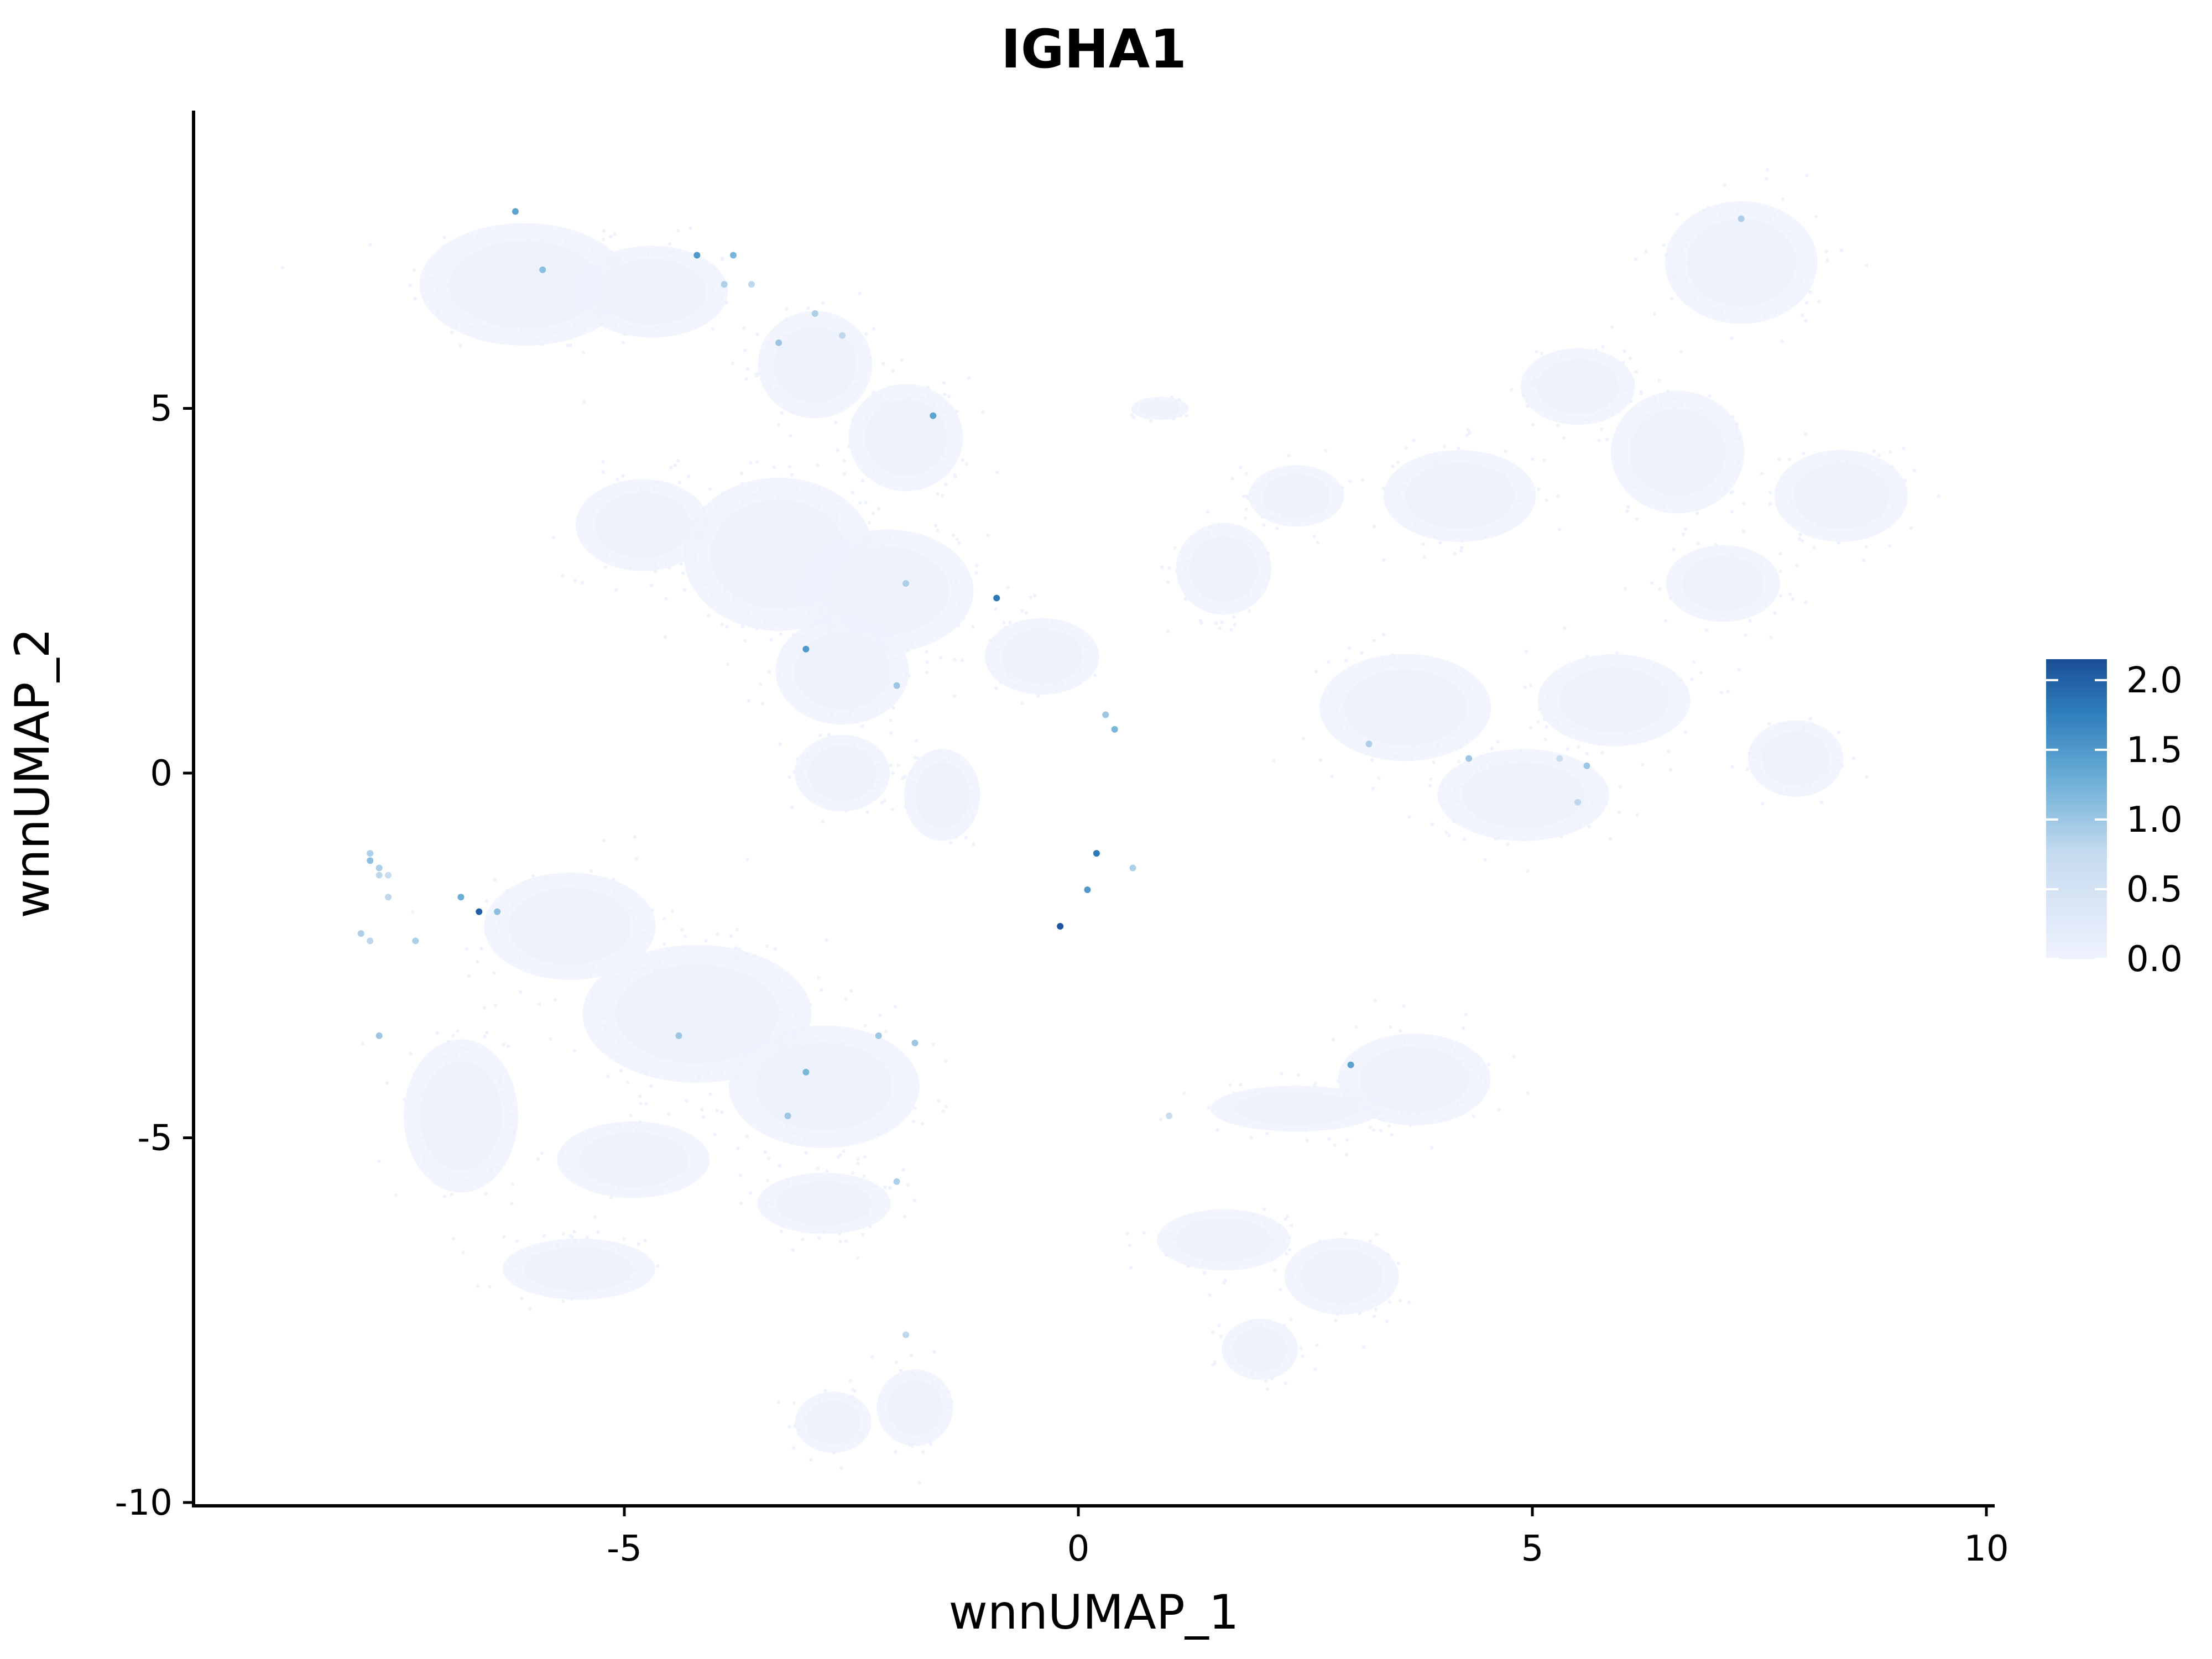 Image resolution: width=2212 pixels, height=1659 pixels. Describe the element at coordinates (1094, 1613) in the screenshot. I see `x-axis-label: wnnUMAP_1` at that location.